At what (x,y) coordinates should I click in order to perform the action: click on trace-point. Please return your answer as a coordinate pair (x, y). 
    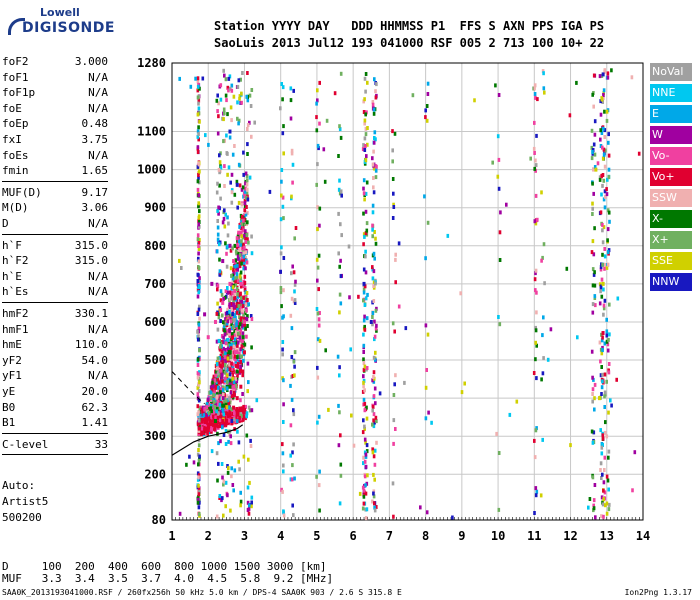
    Looking at the image, I should click on (199, 428).